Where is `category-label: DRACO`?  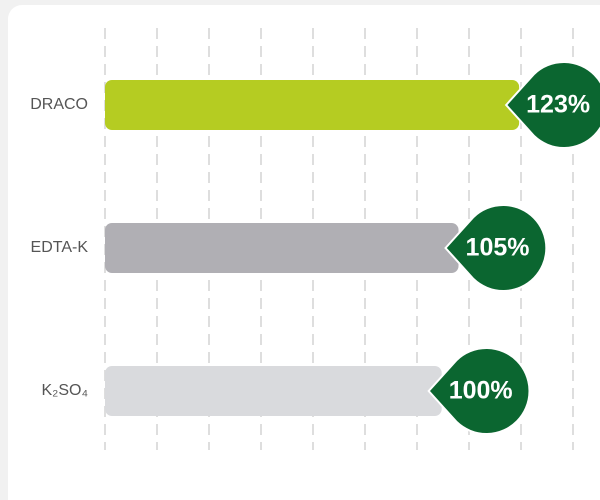
category-label: DRACO is located at coordinates (59, 104).